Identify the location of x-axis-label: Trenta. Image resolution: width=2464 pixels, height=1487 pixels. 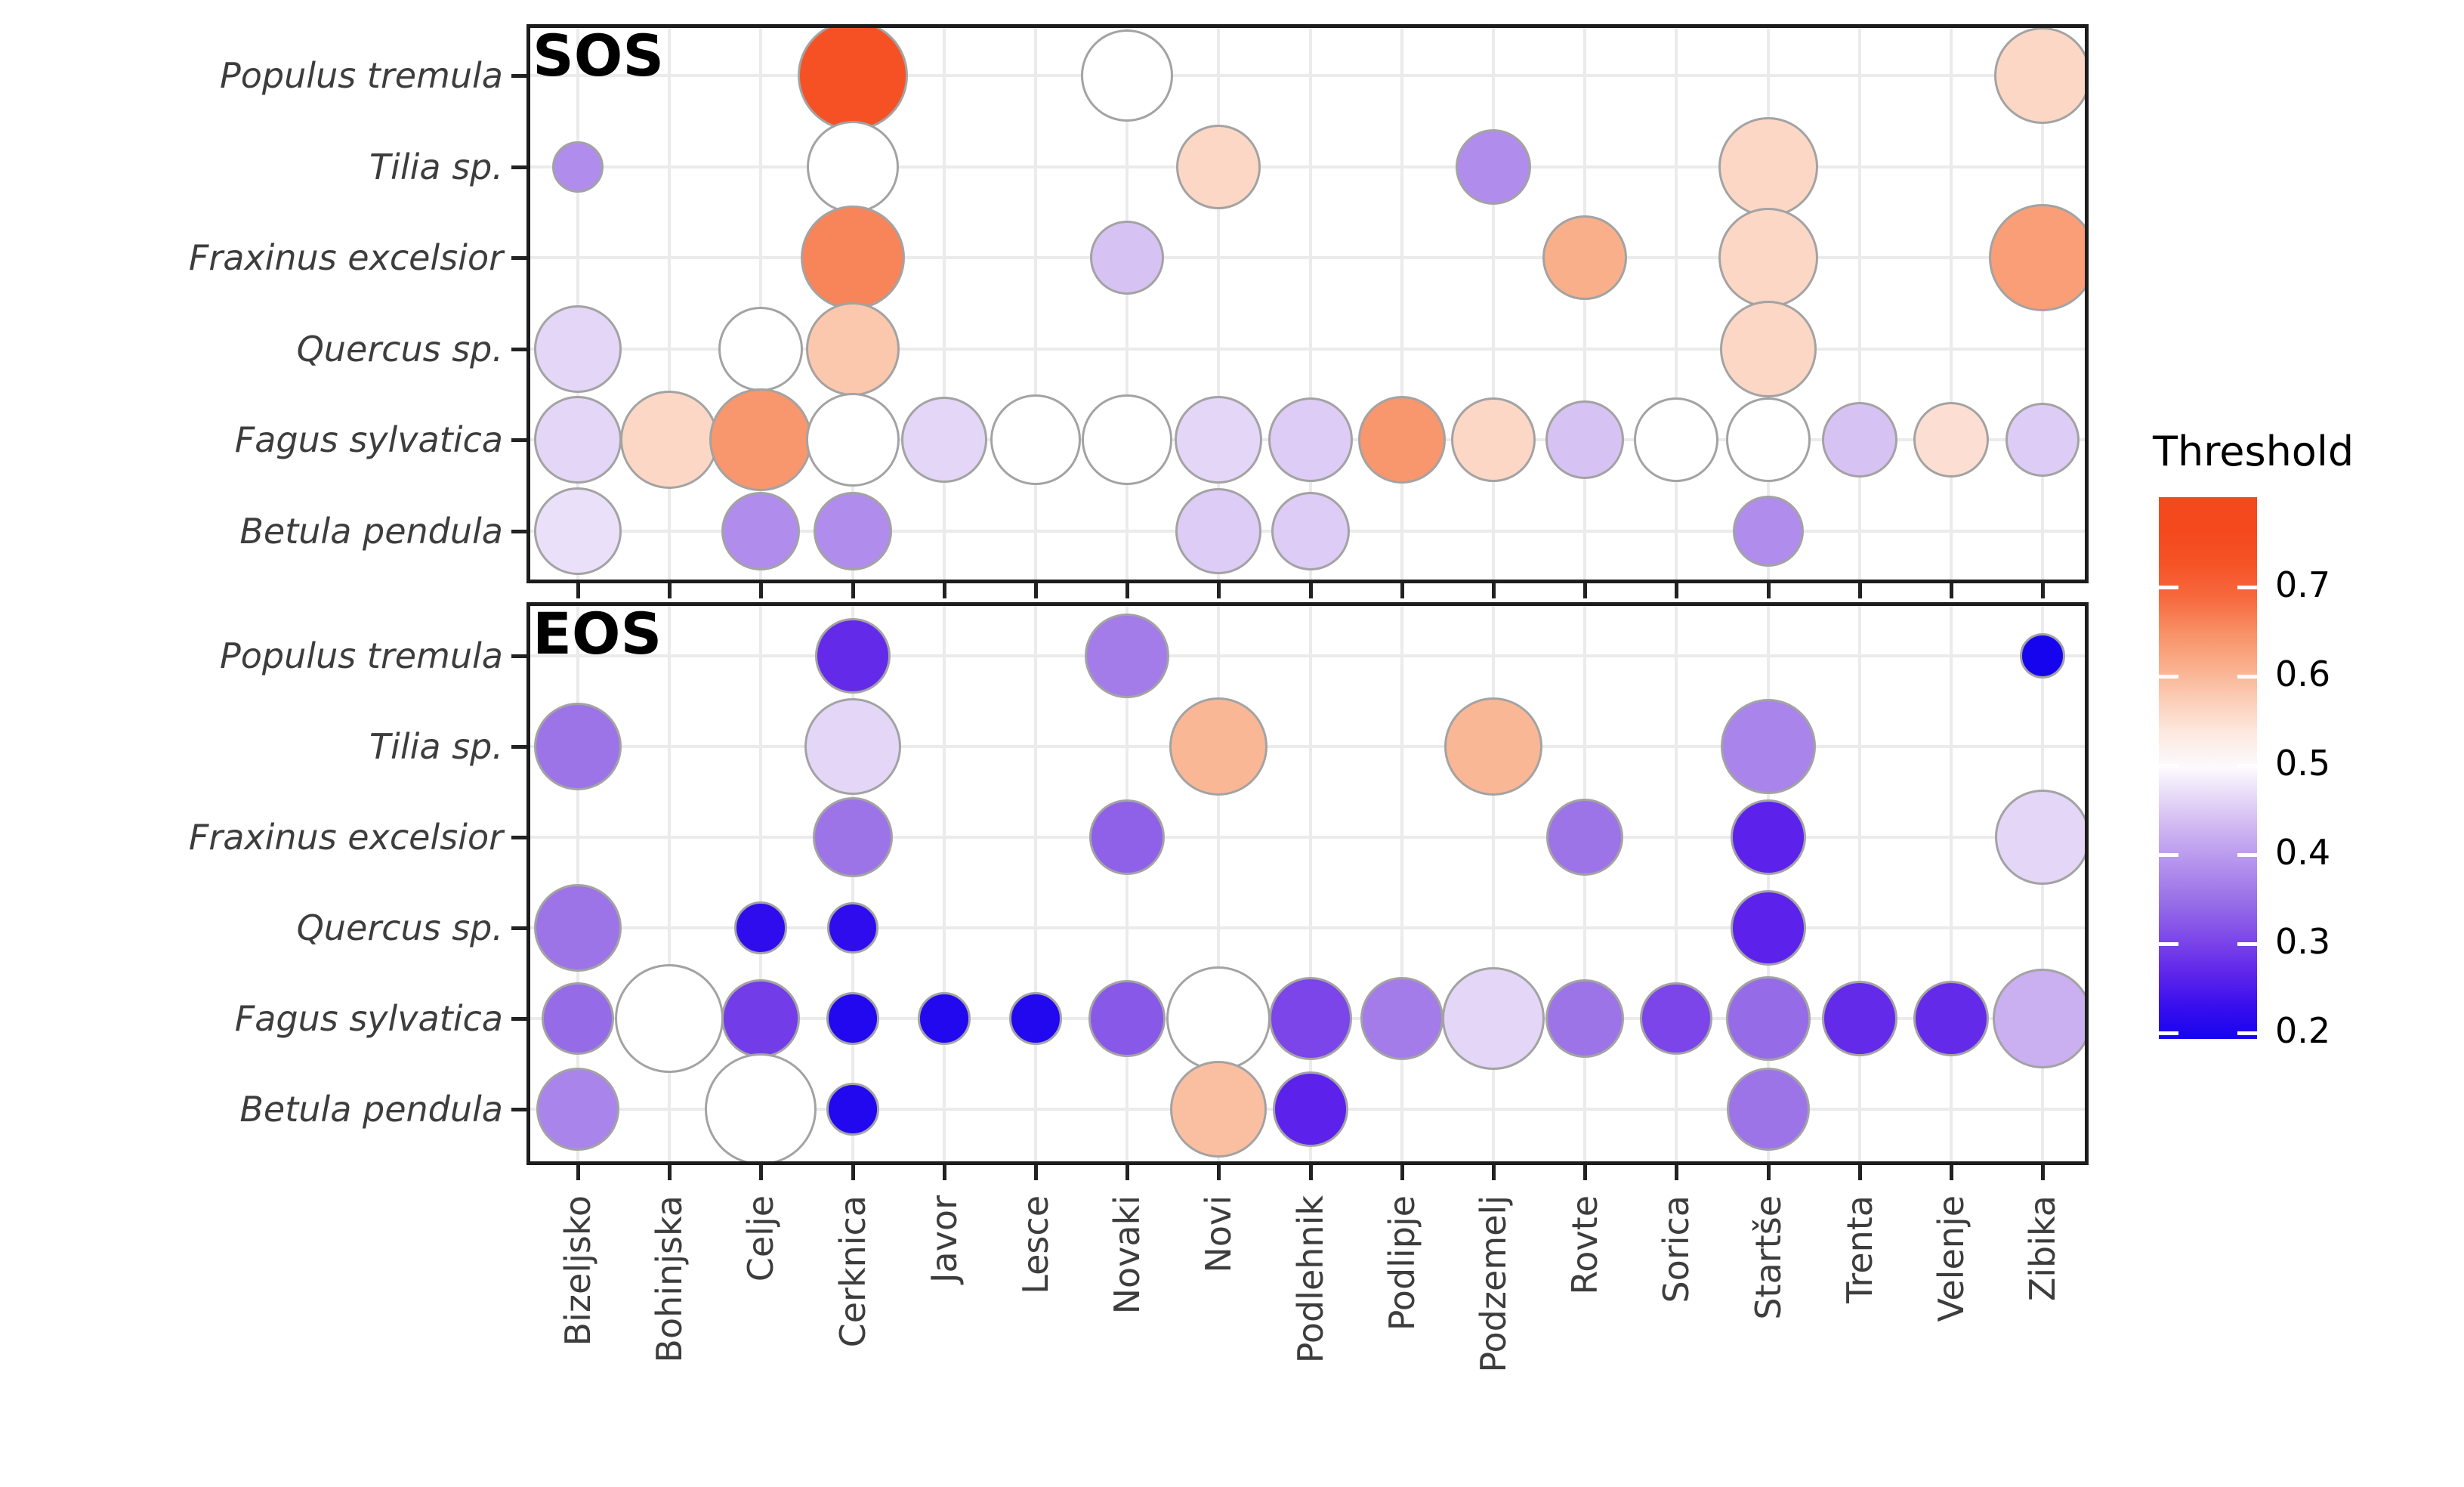
(1860, 1249).